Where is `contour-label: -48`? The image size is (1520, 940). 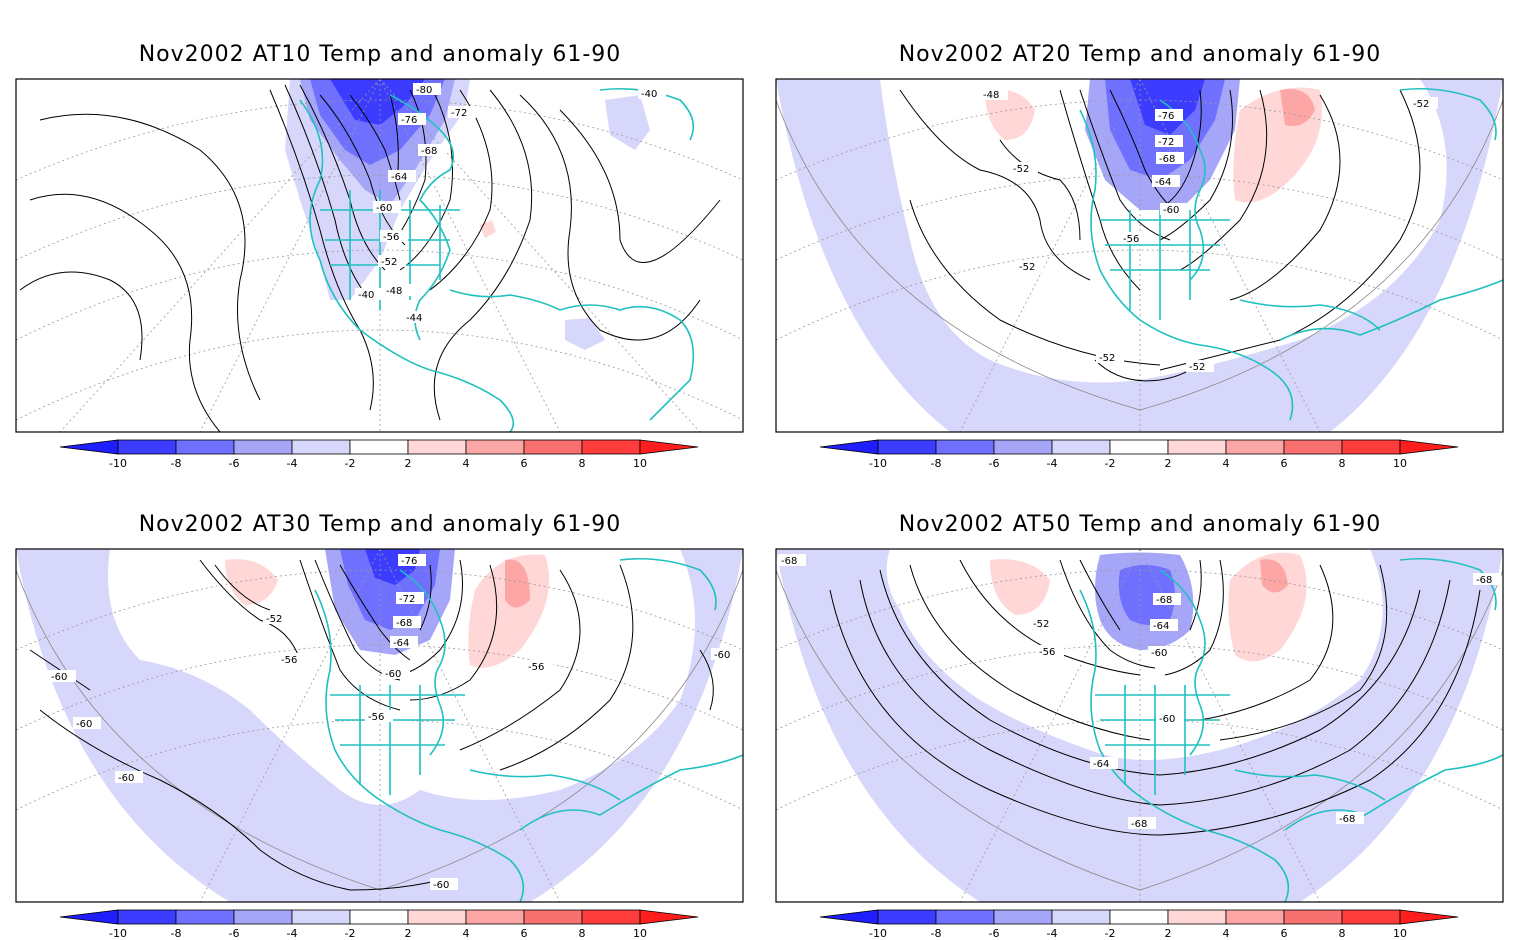
contour-label: -48 is located at coordinates (394, 291).